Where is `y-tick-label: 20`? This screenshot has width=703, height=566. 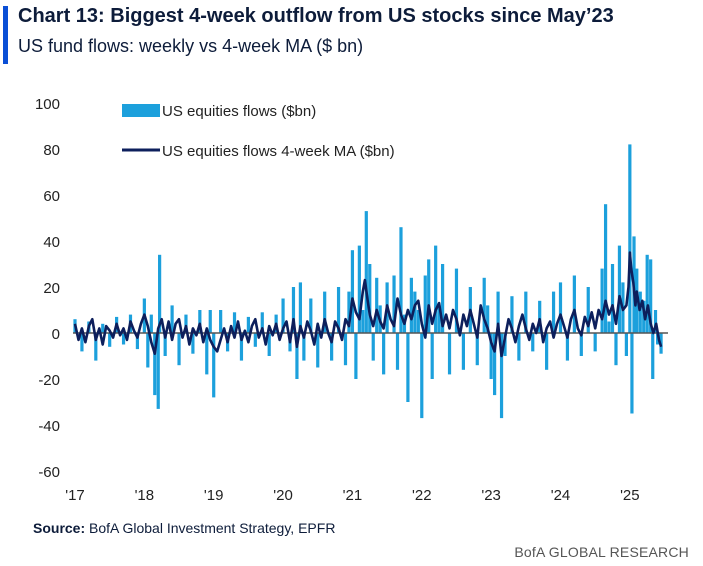
y-tick-label: 20 is located at coordinates (51, 288).